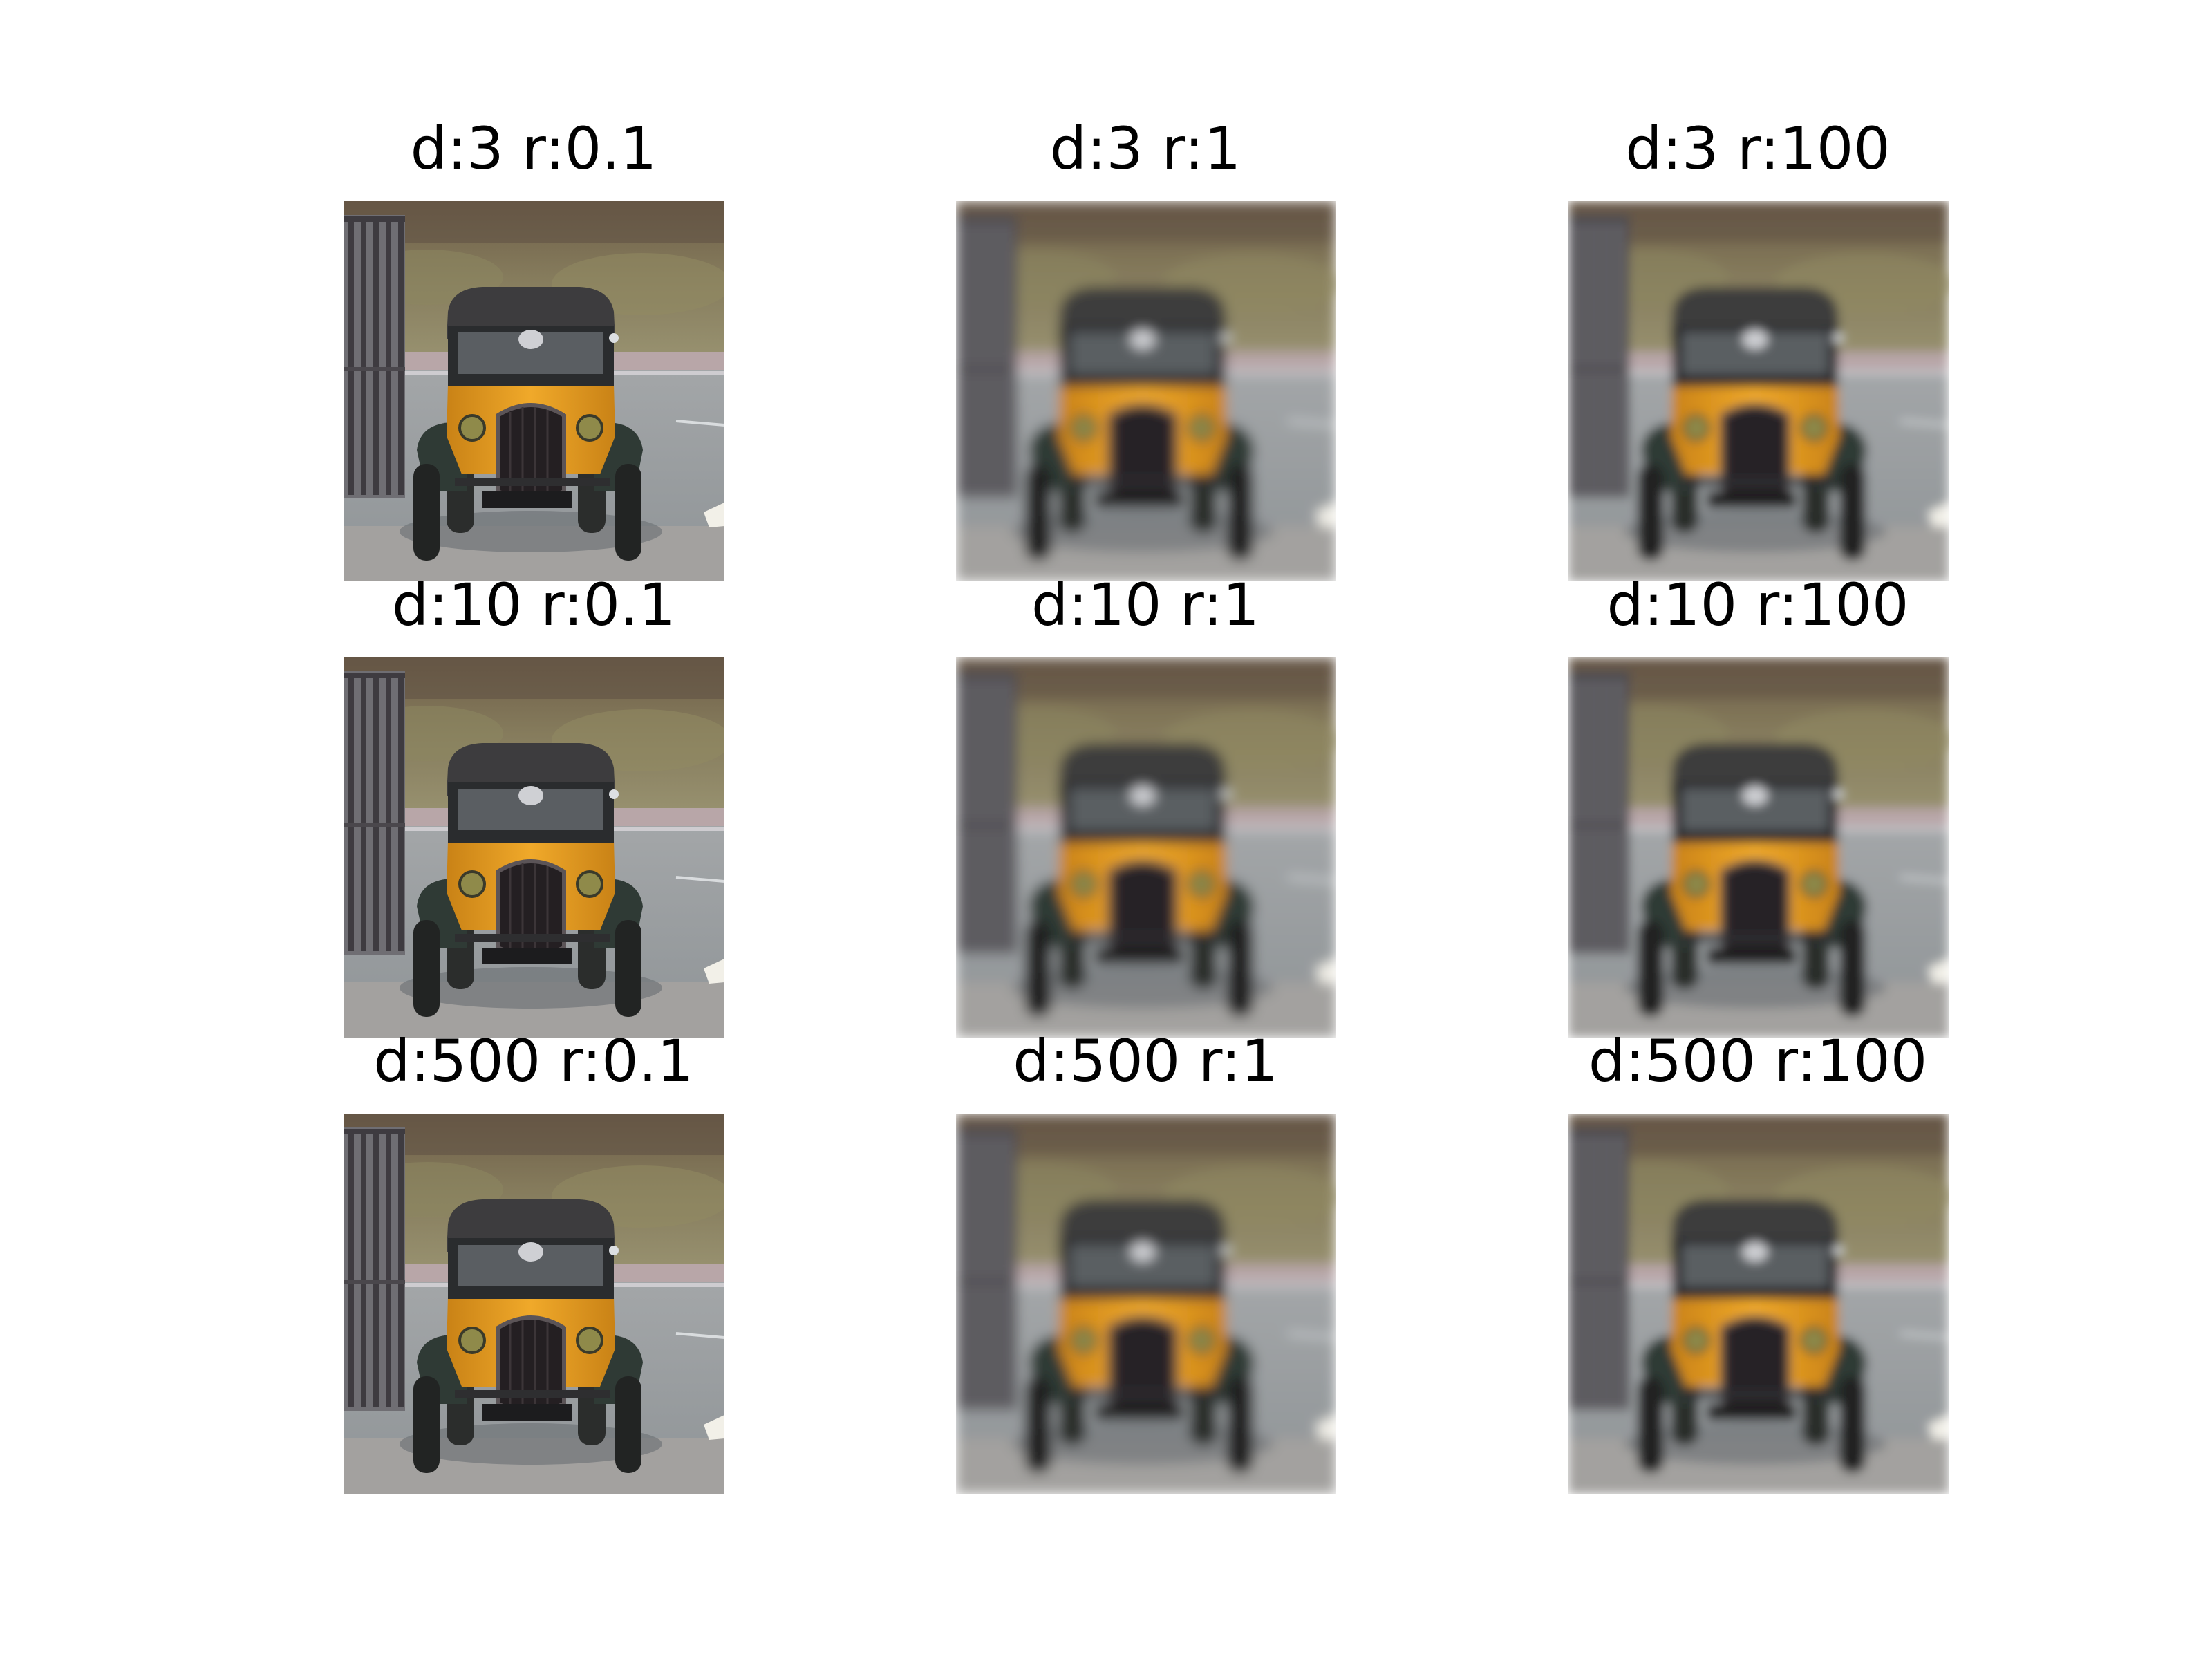 The width and height of the screenshot is (2212, 1659). I want to click on panel-title: d:500 r:0.1, so click(533, 1061).